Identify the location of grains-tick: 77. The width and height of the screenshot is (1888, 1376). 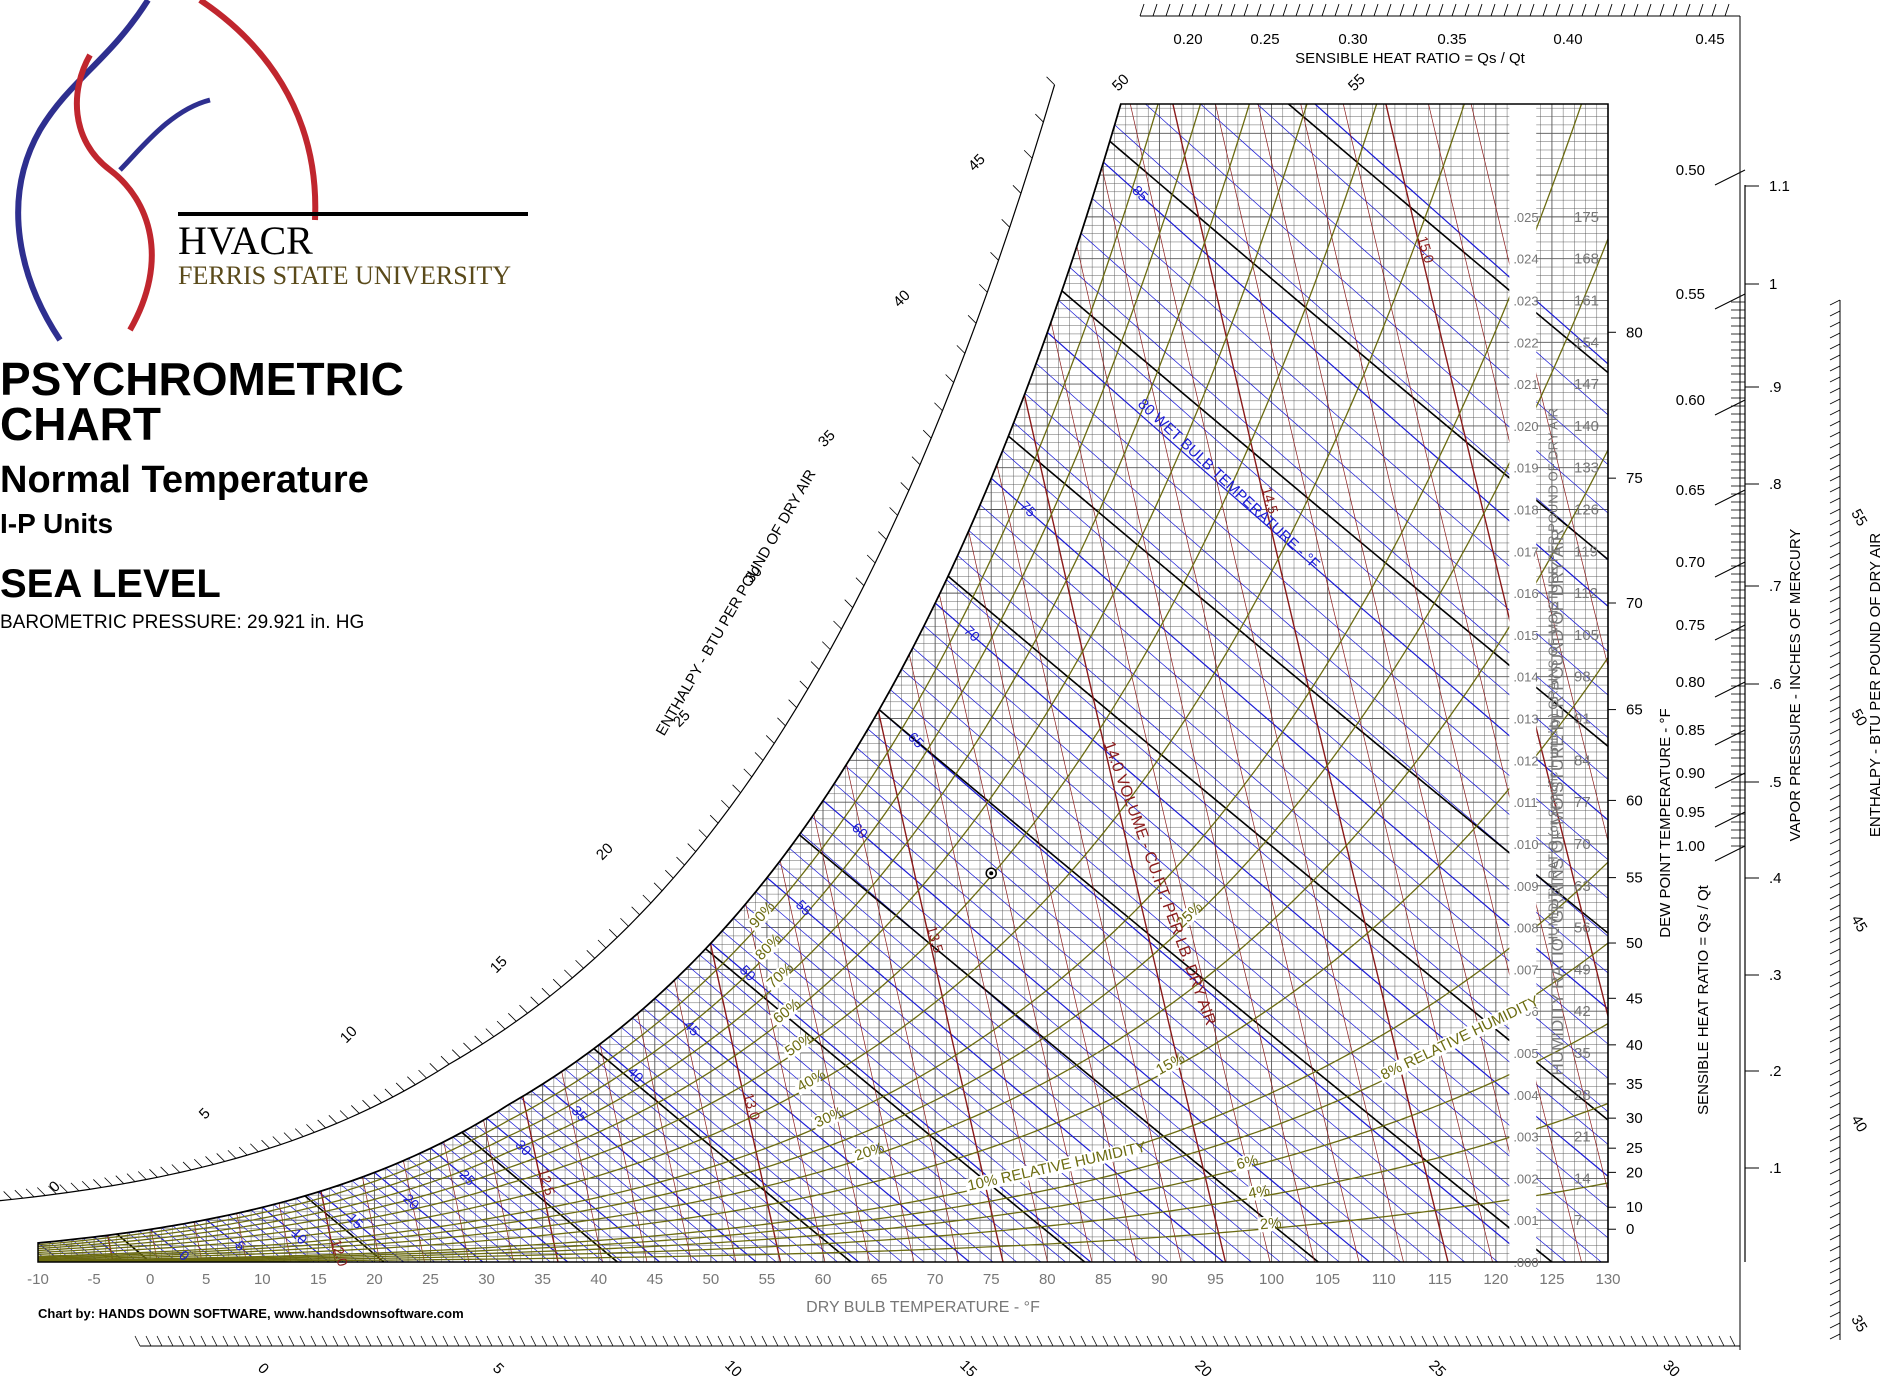
(1582, 802).